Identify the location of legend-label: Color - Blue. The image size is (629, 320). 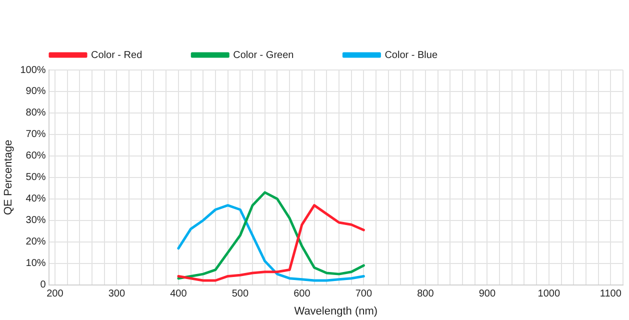
(411, 55).